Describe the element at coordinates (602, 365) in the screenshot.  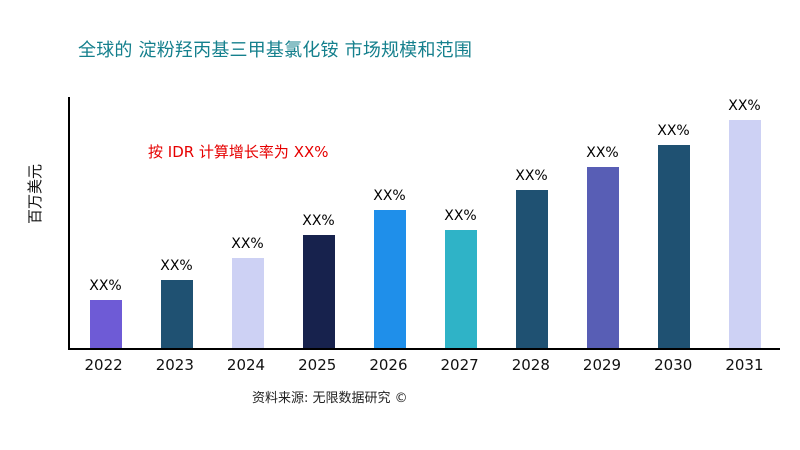
I see `x-tick-label-2029: 2029` at that location.